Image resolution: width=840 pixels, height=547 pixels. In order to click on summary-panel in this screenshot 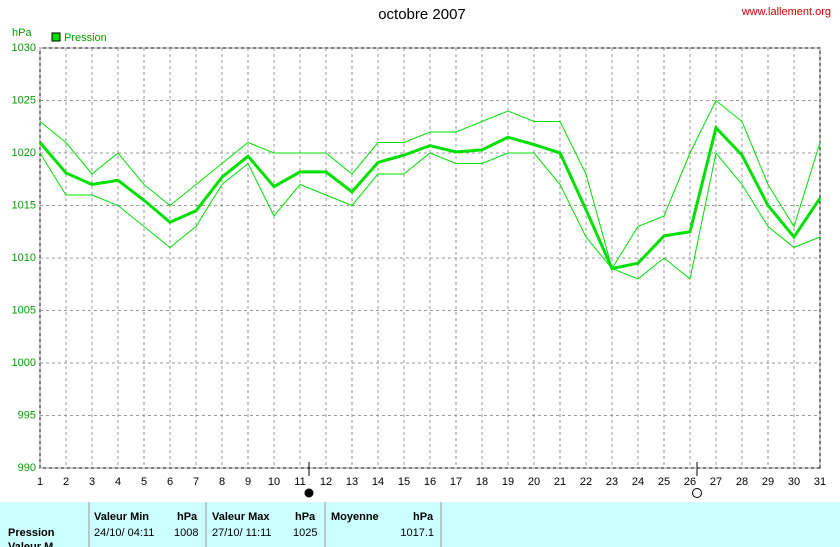, I will do `click(420, 524)`.